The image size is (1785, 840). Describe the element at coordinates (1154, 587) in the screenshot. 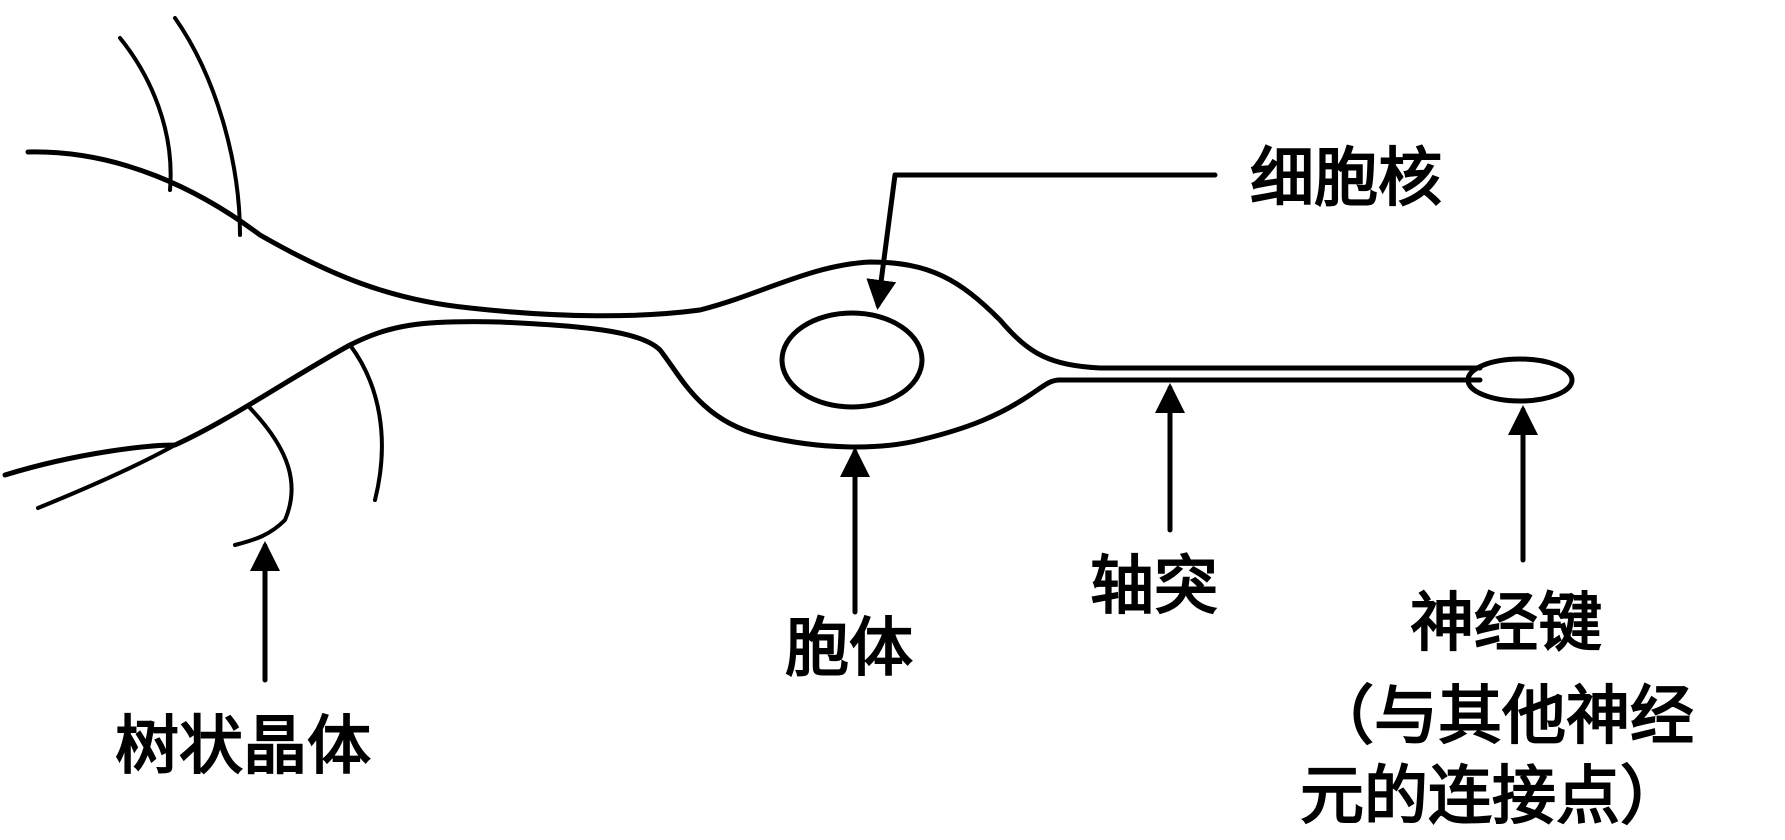

I see `axon-label: 轴突` at that location.